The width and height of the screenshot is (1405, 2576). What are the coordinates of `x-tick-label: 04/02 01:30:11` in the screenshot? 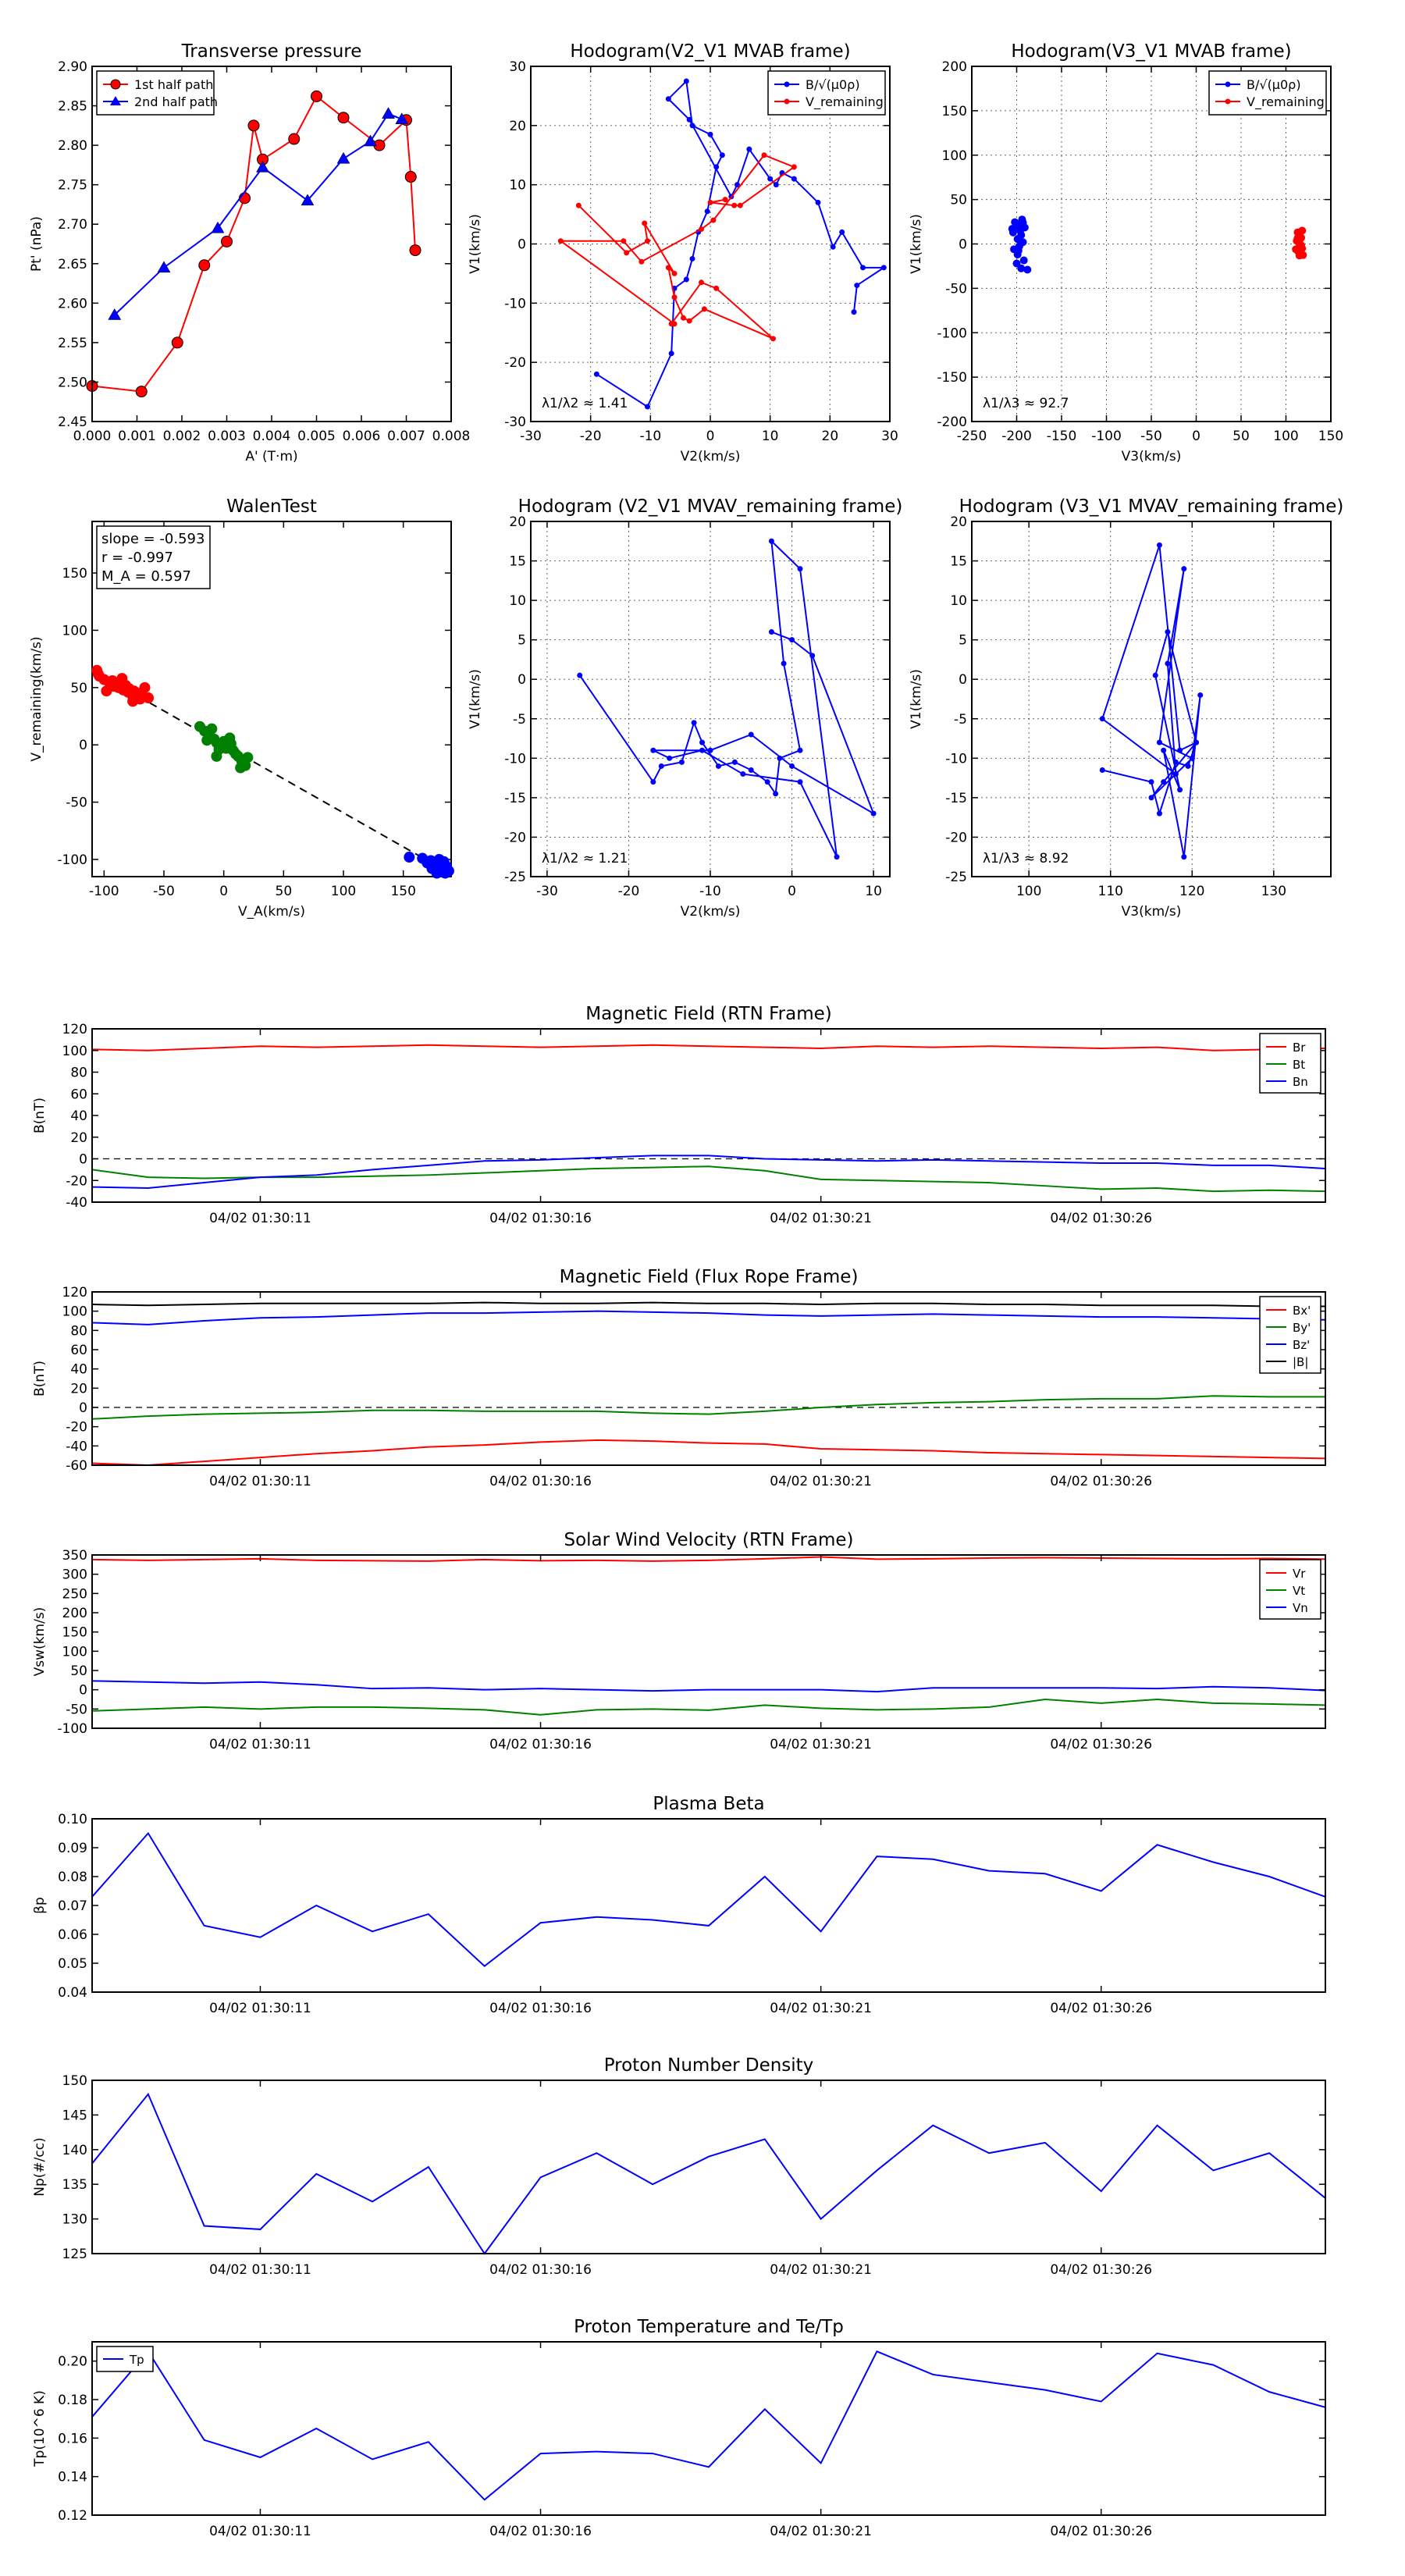 It's located at (260, 2008).